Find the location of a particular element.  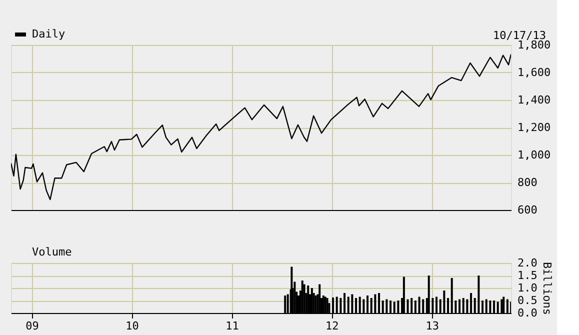

y-tick-label: 1.5 is located at coordinates (528, 275).